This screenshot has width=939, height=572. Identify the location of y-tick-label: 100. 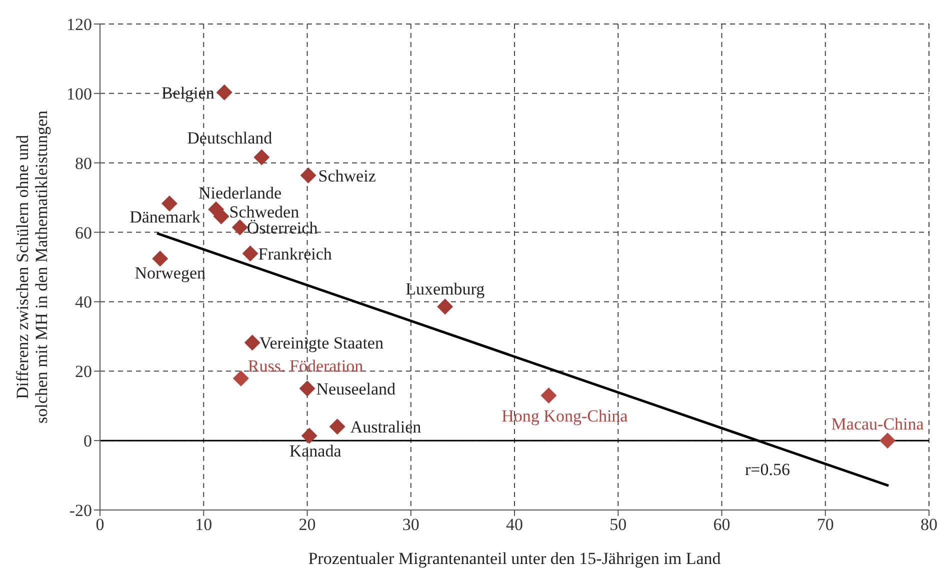
(79, 94).